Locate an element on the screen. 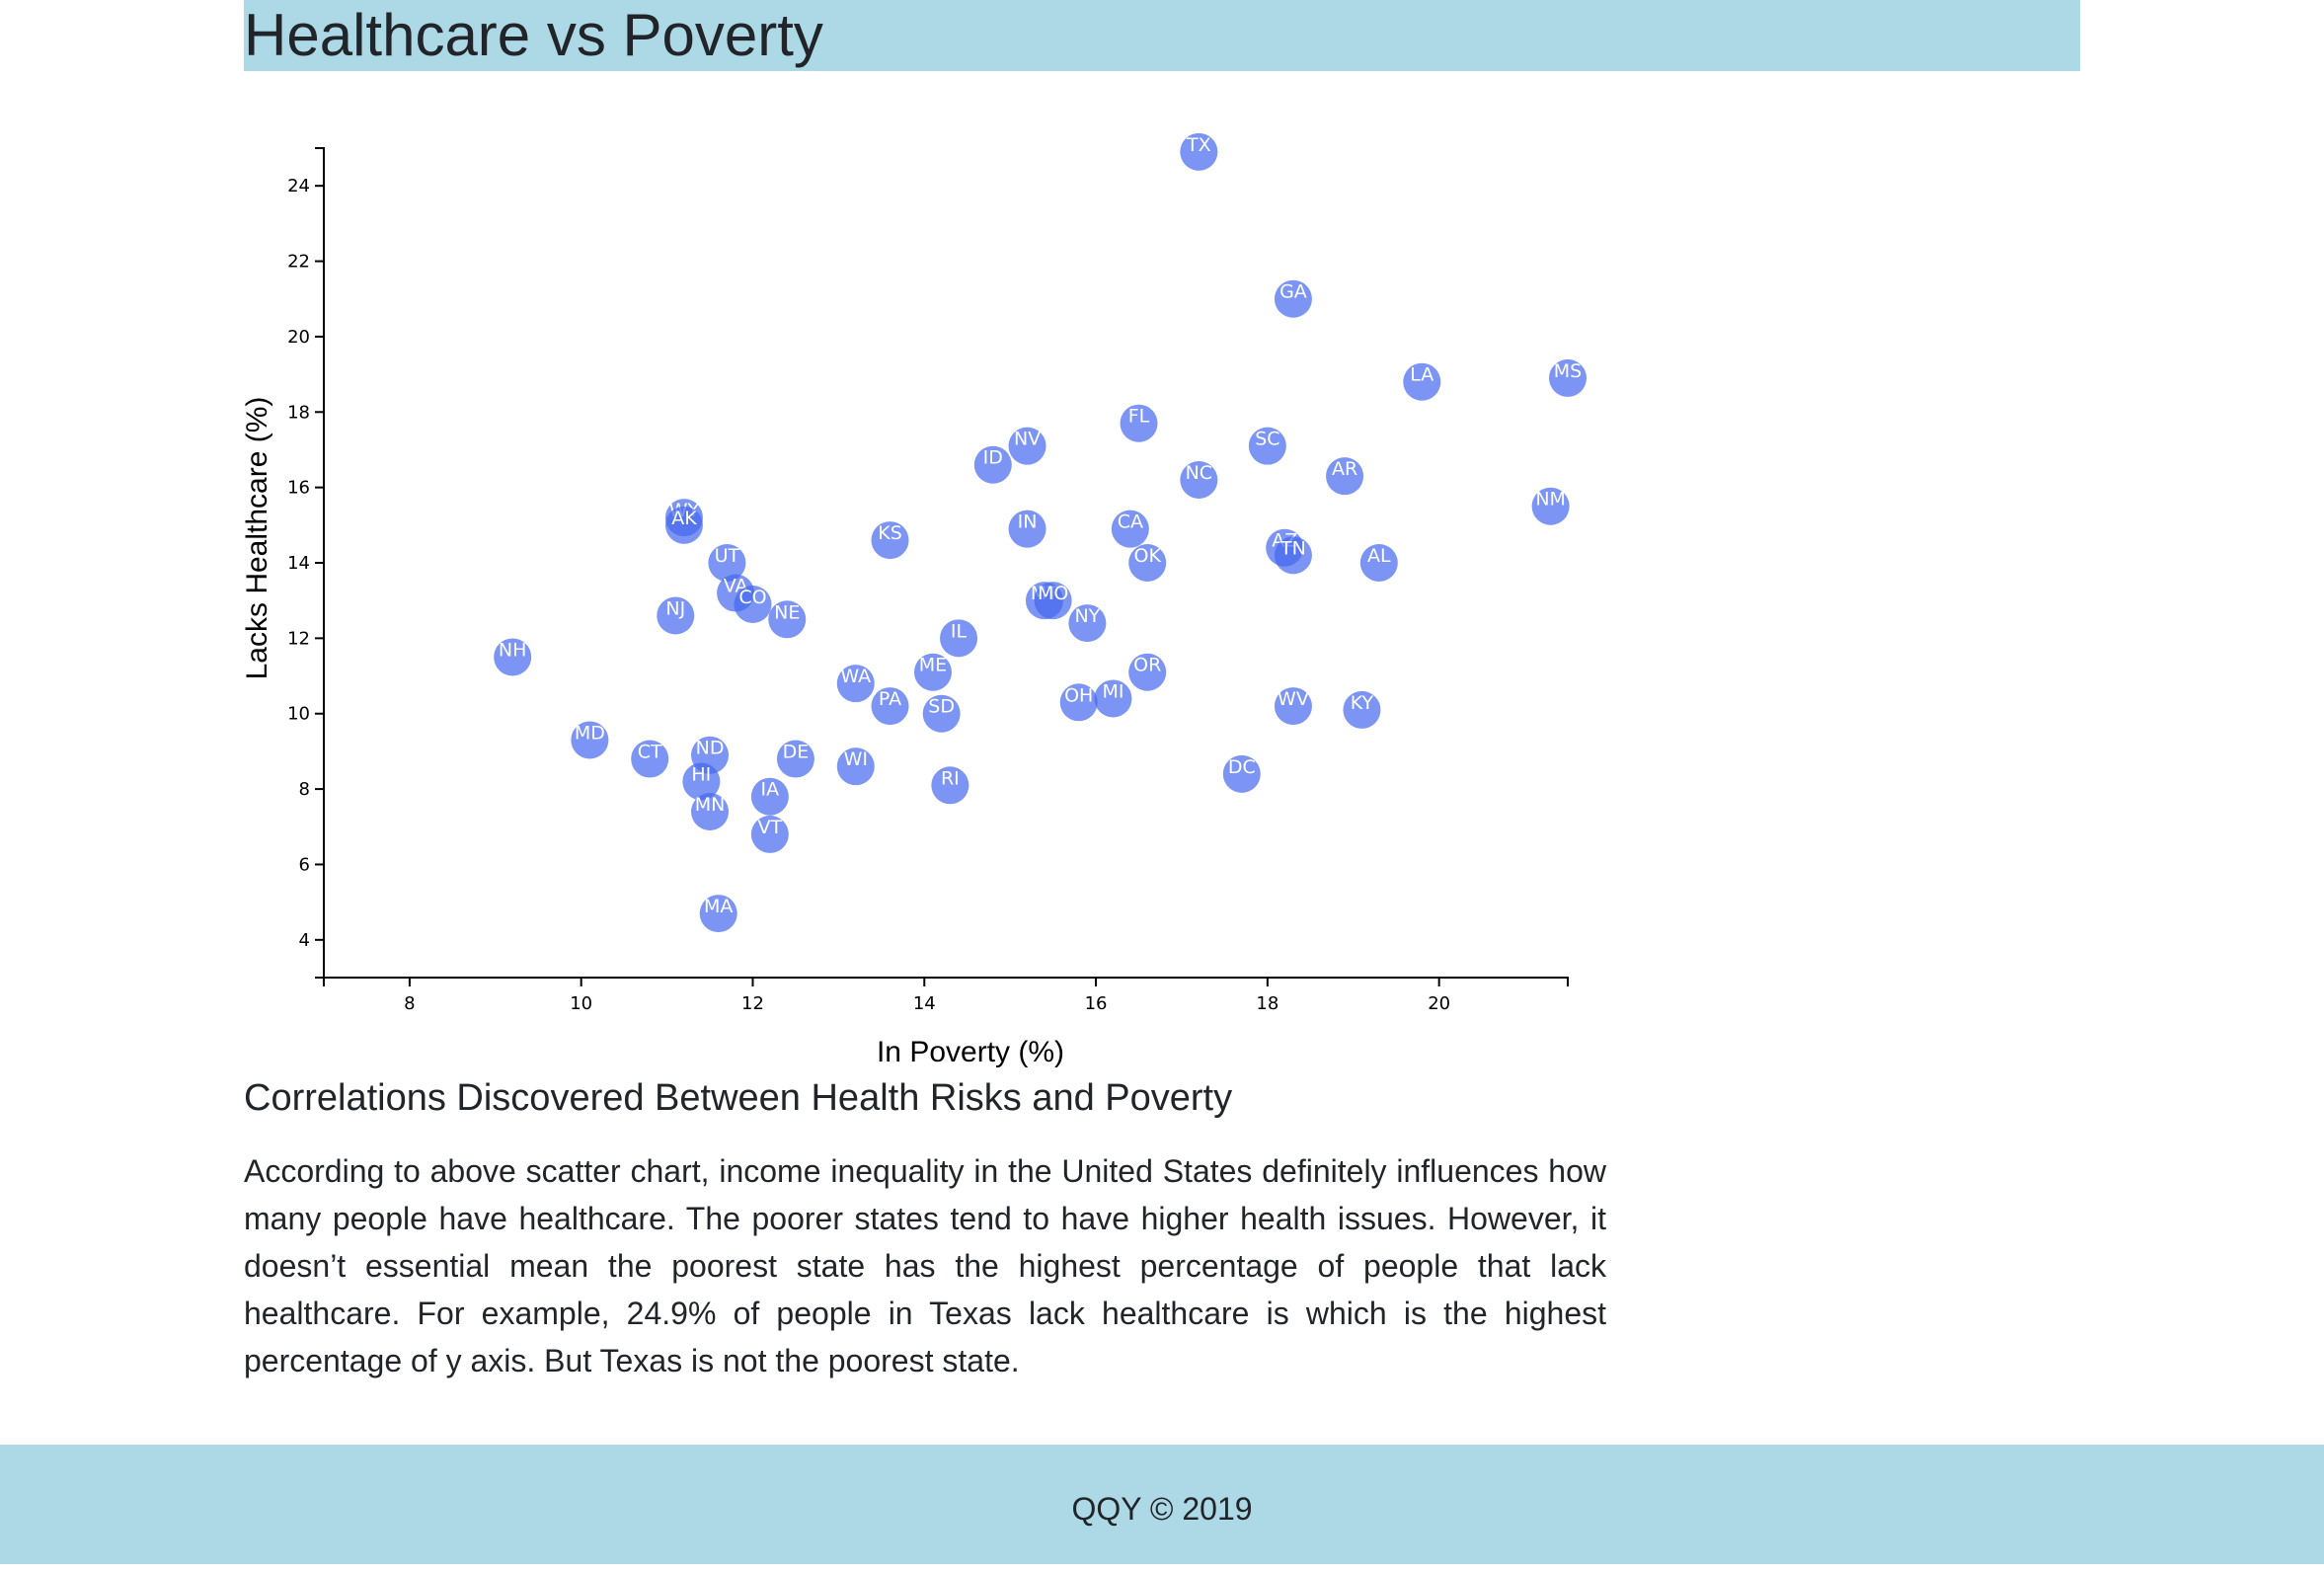 The width and height of the screenshot is (2324, 1573). y-tick-label: 6 is located at coordinates (304, 864).